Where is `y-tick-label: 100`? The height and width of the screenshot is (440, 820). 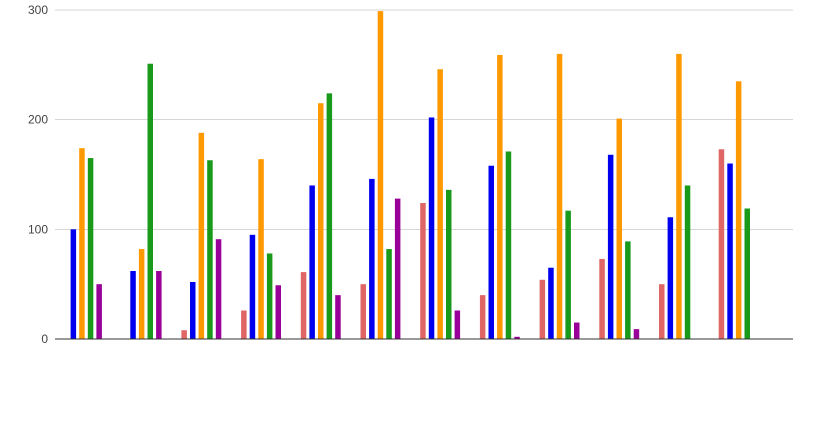
y-tick-label: 100 is located at coordinates (38, 229).